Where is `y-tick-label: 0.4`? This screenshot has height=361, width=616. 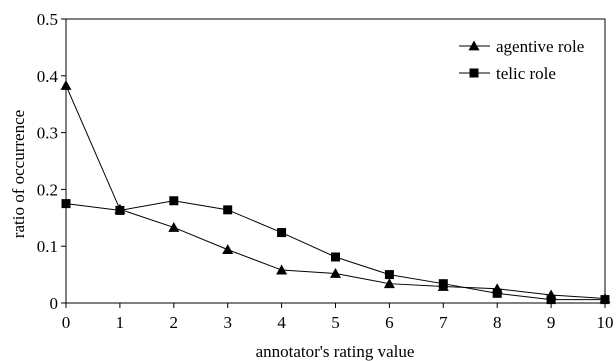 y-tick-label: 0.4 is located at coordinates (48, 76).